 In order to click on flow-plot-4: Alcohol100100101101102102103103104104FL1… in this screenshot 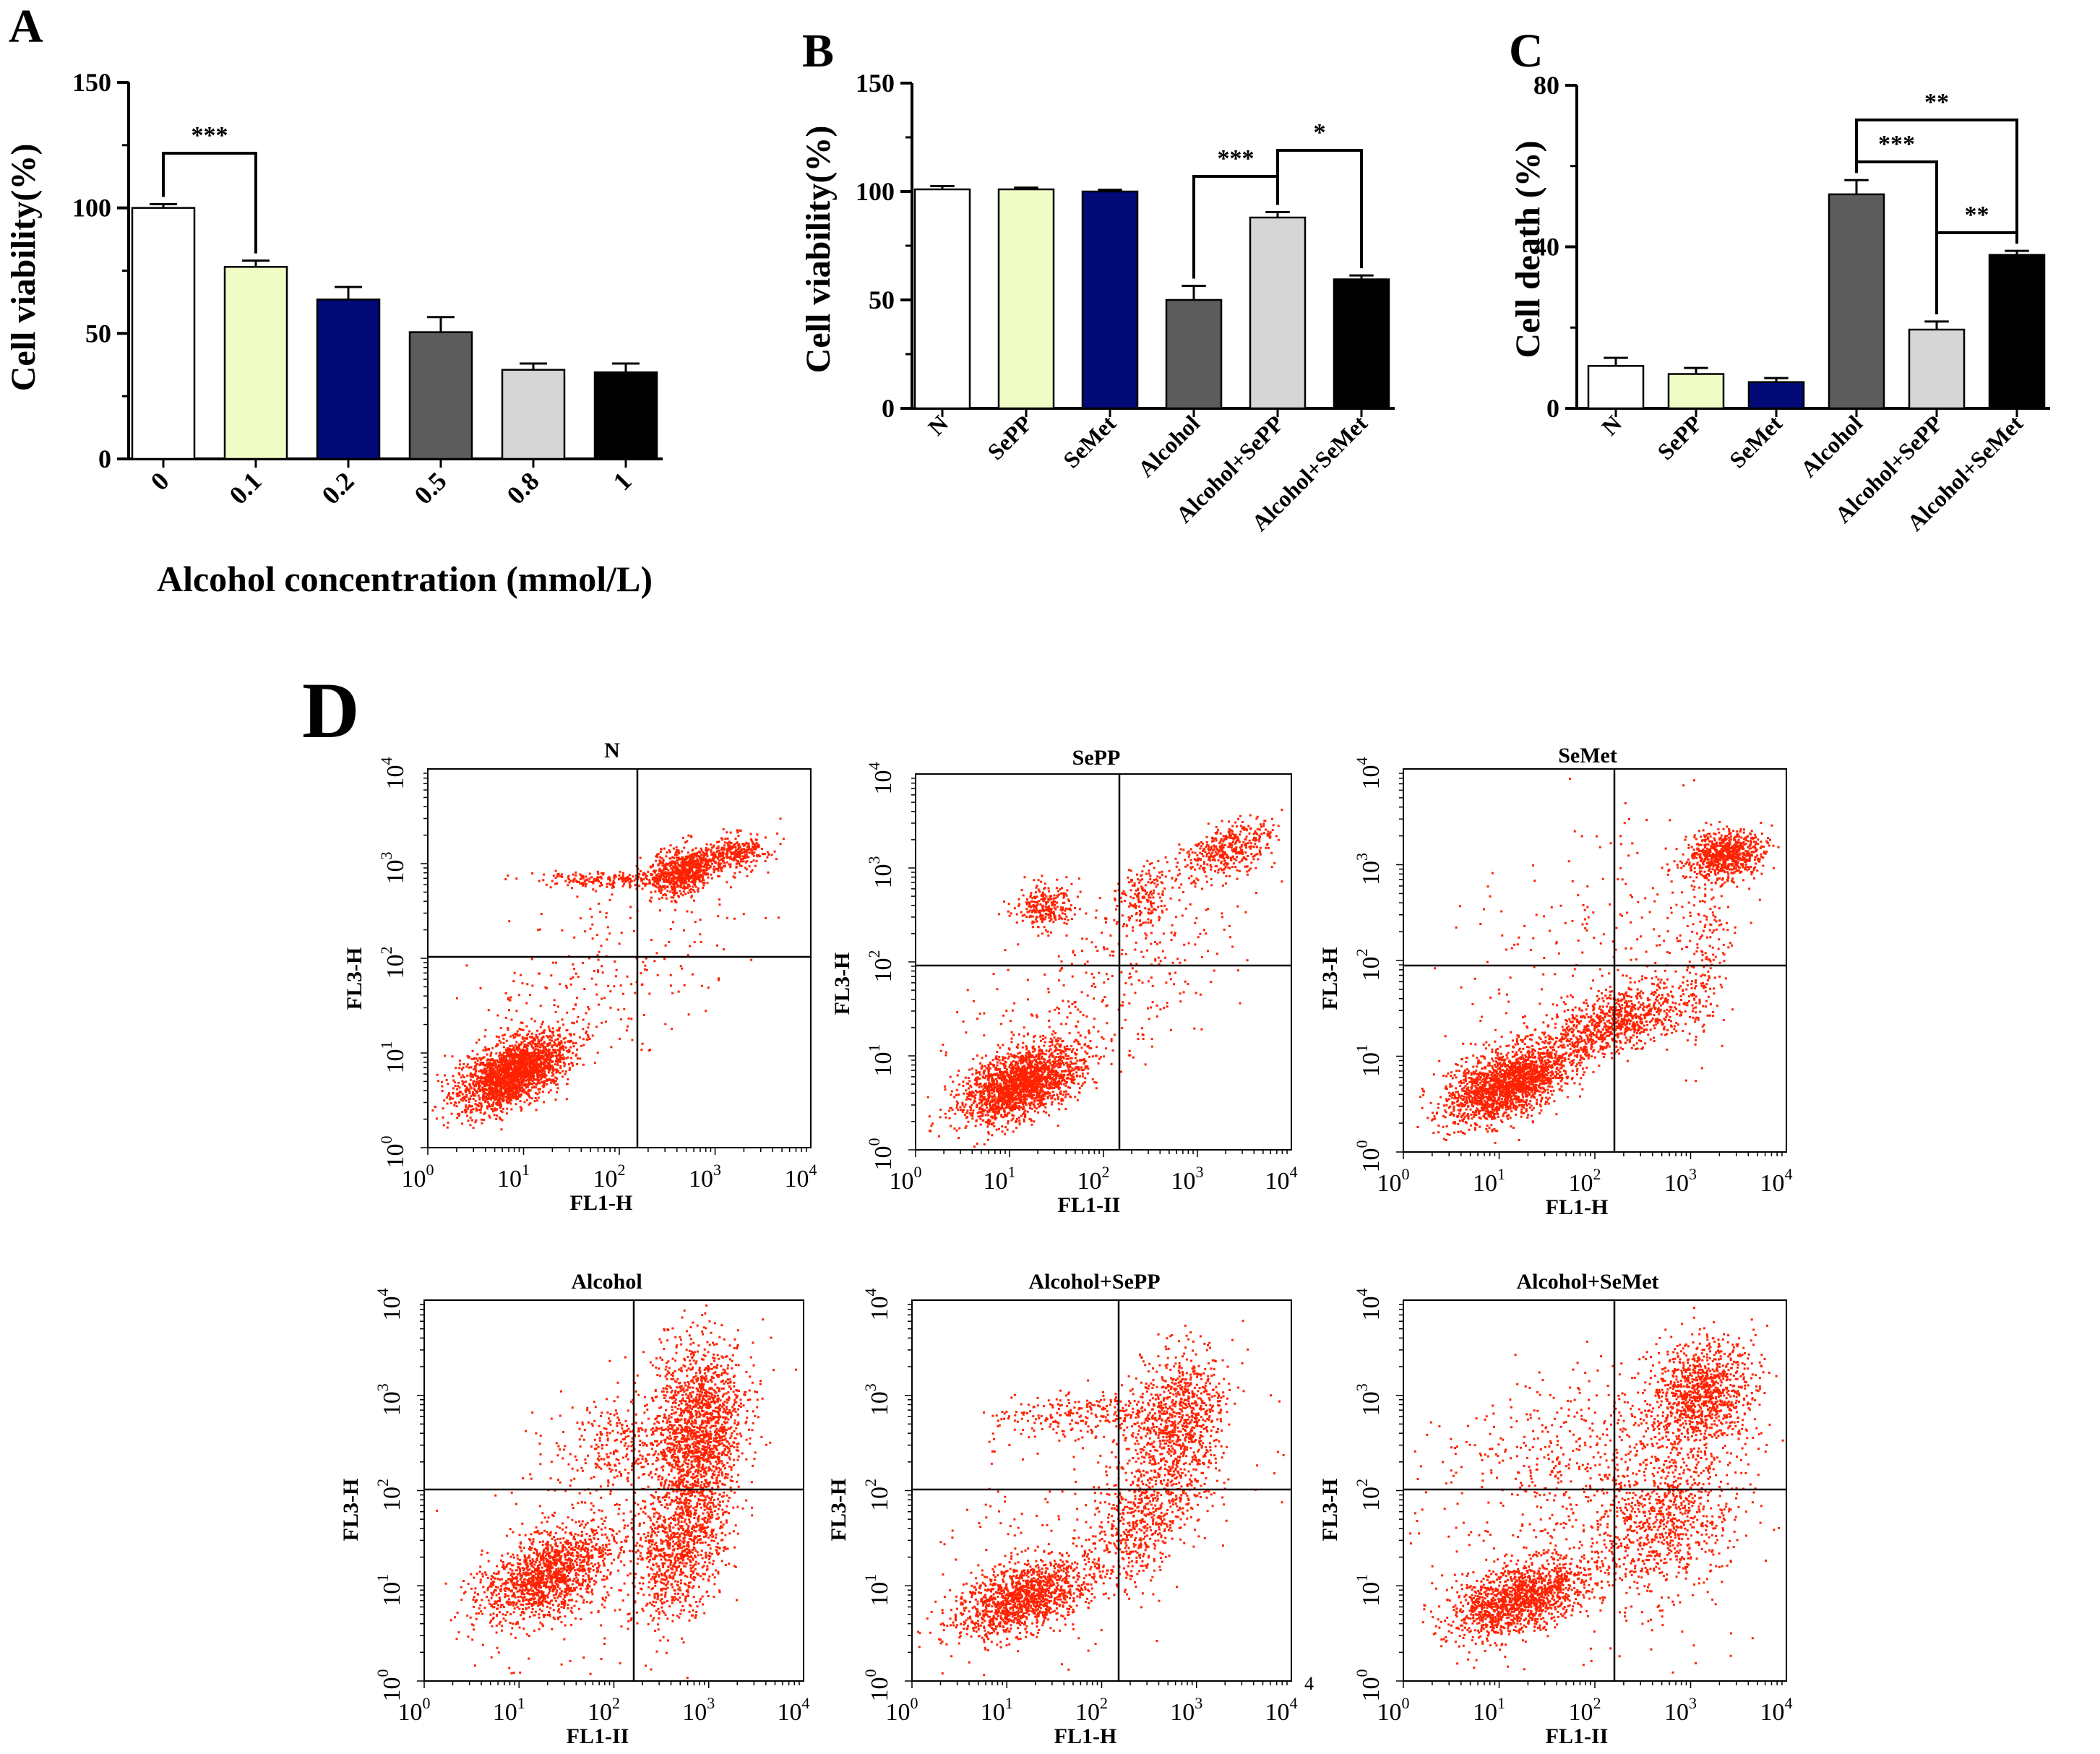, I will do `click(574, 1509)`.